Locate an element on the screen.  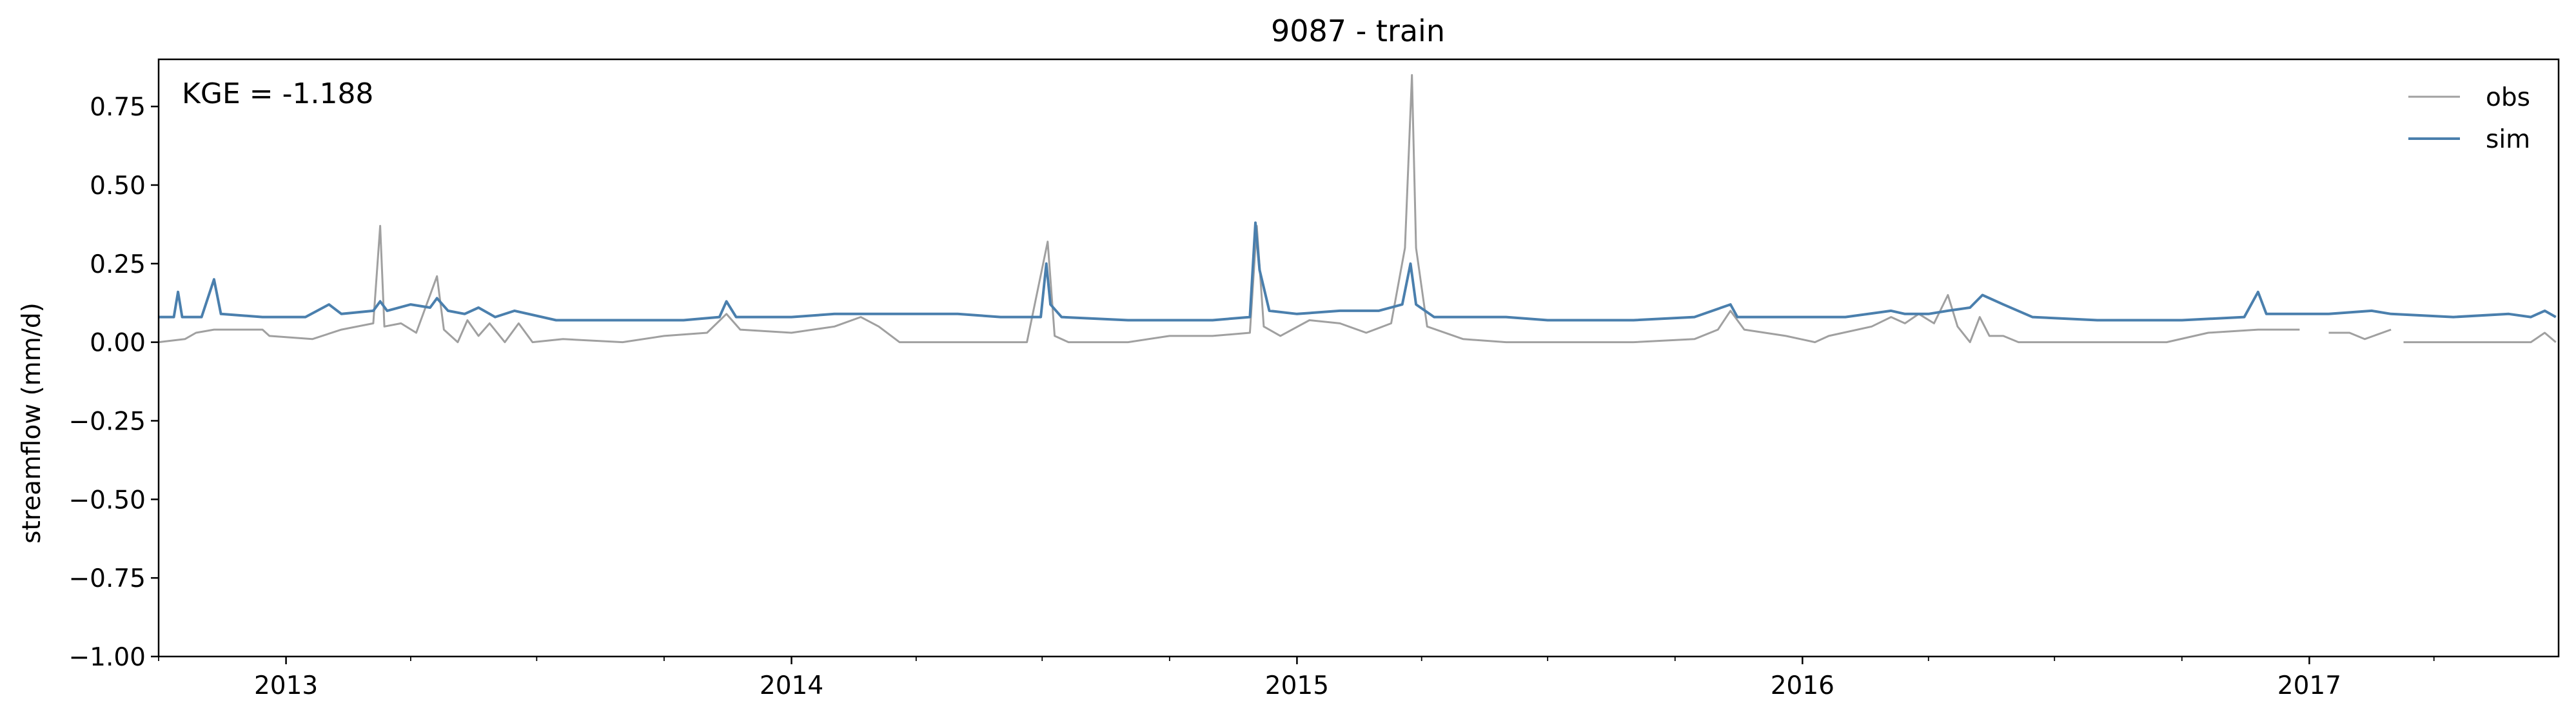
x-tick-label: 2014 is located at coordinates (791, 685).